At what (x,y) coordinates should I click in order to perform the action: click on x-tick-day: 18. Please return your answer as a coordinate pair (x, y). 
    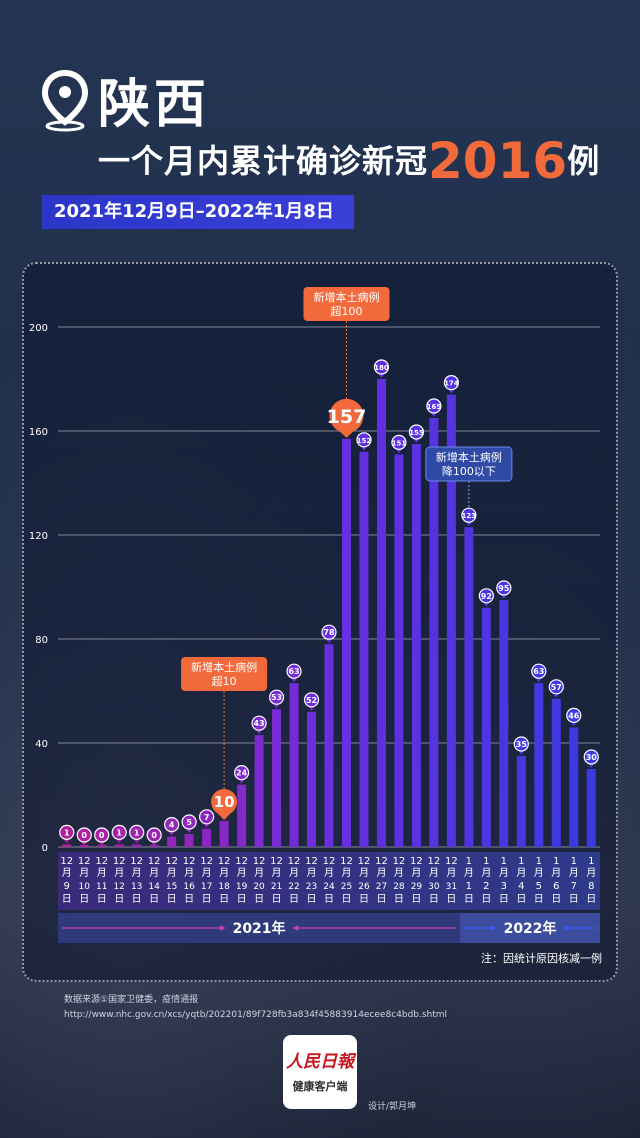
    Looking at the image, I should click on (224, 887).